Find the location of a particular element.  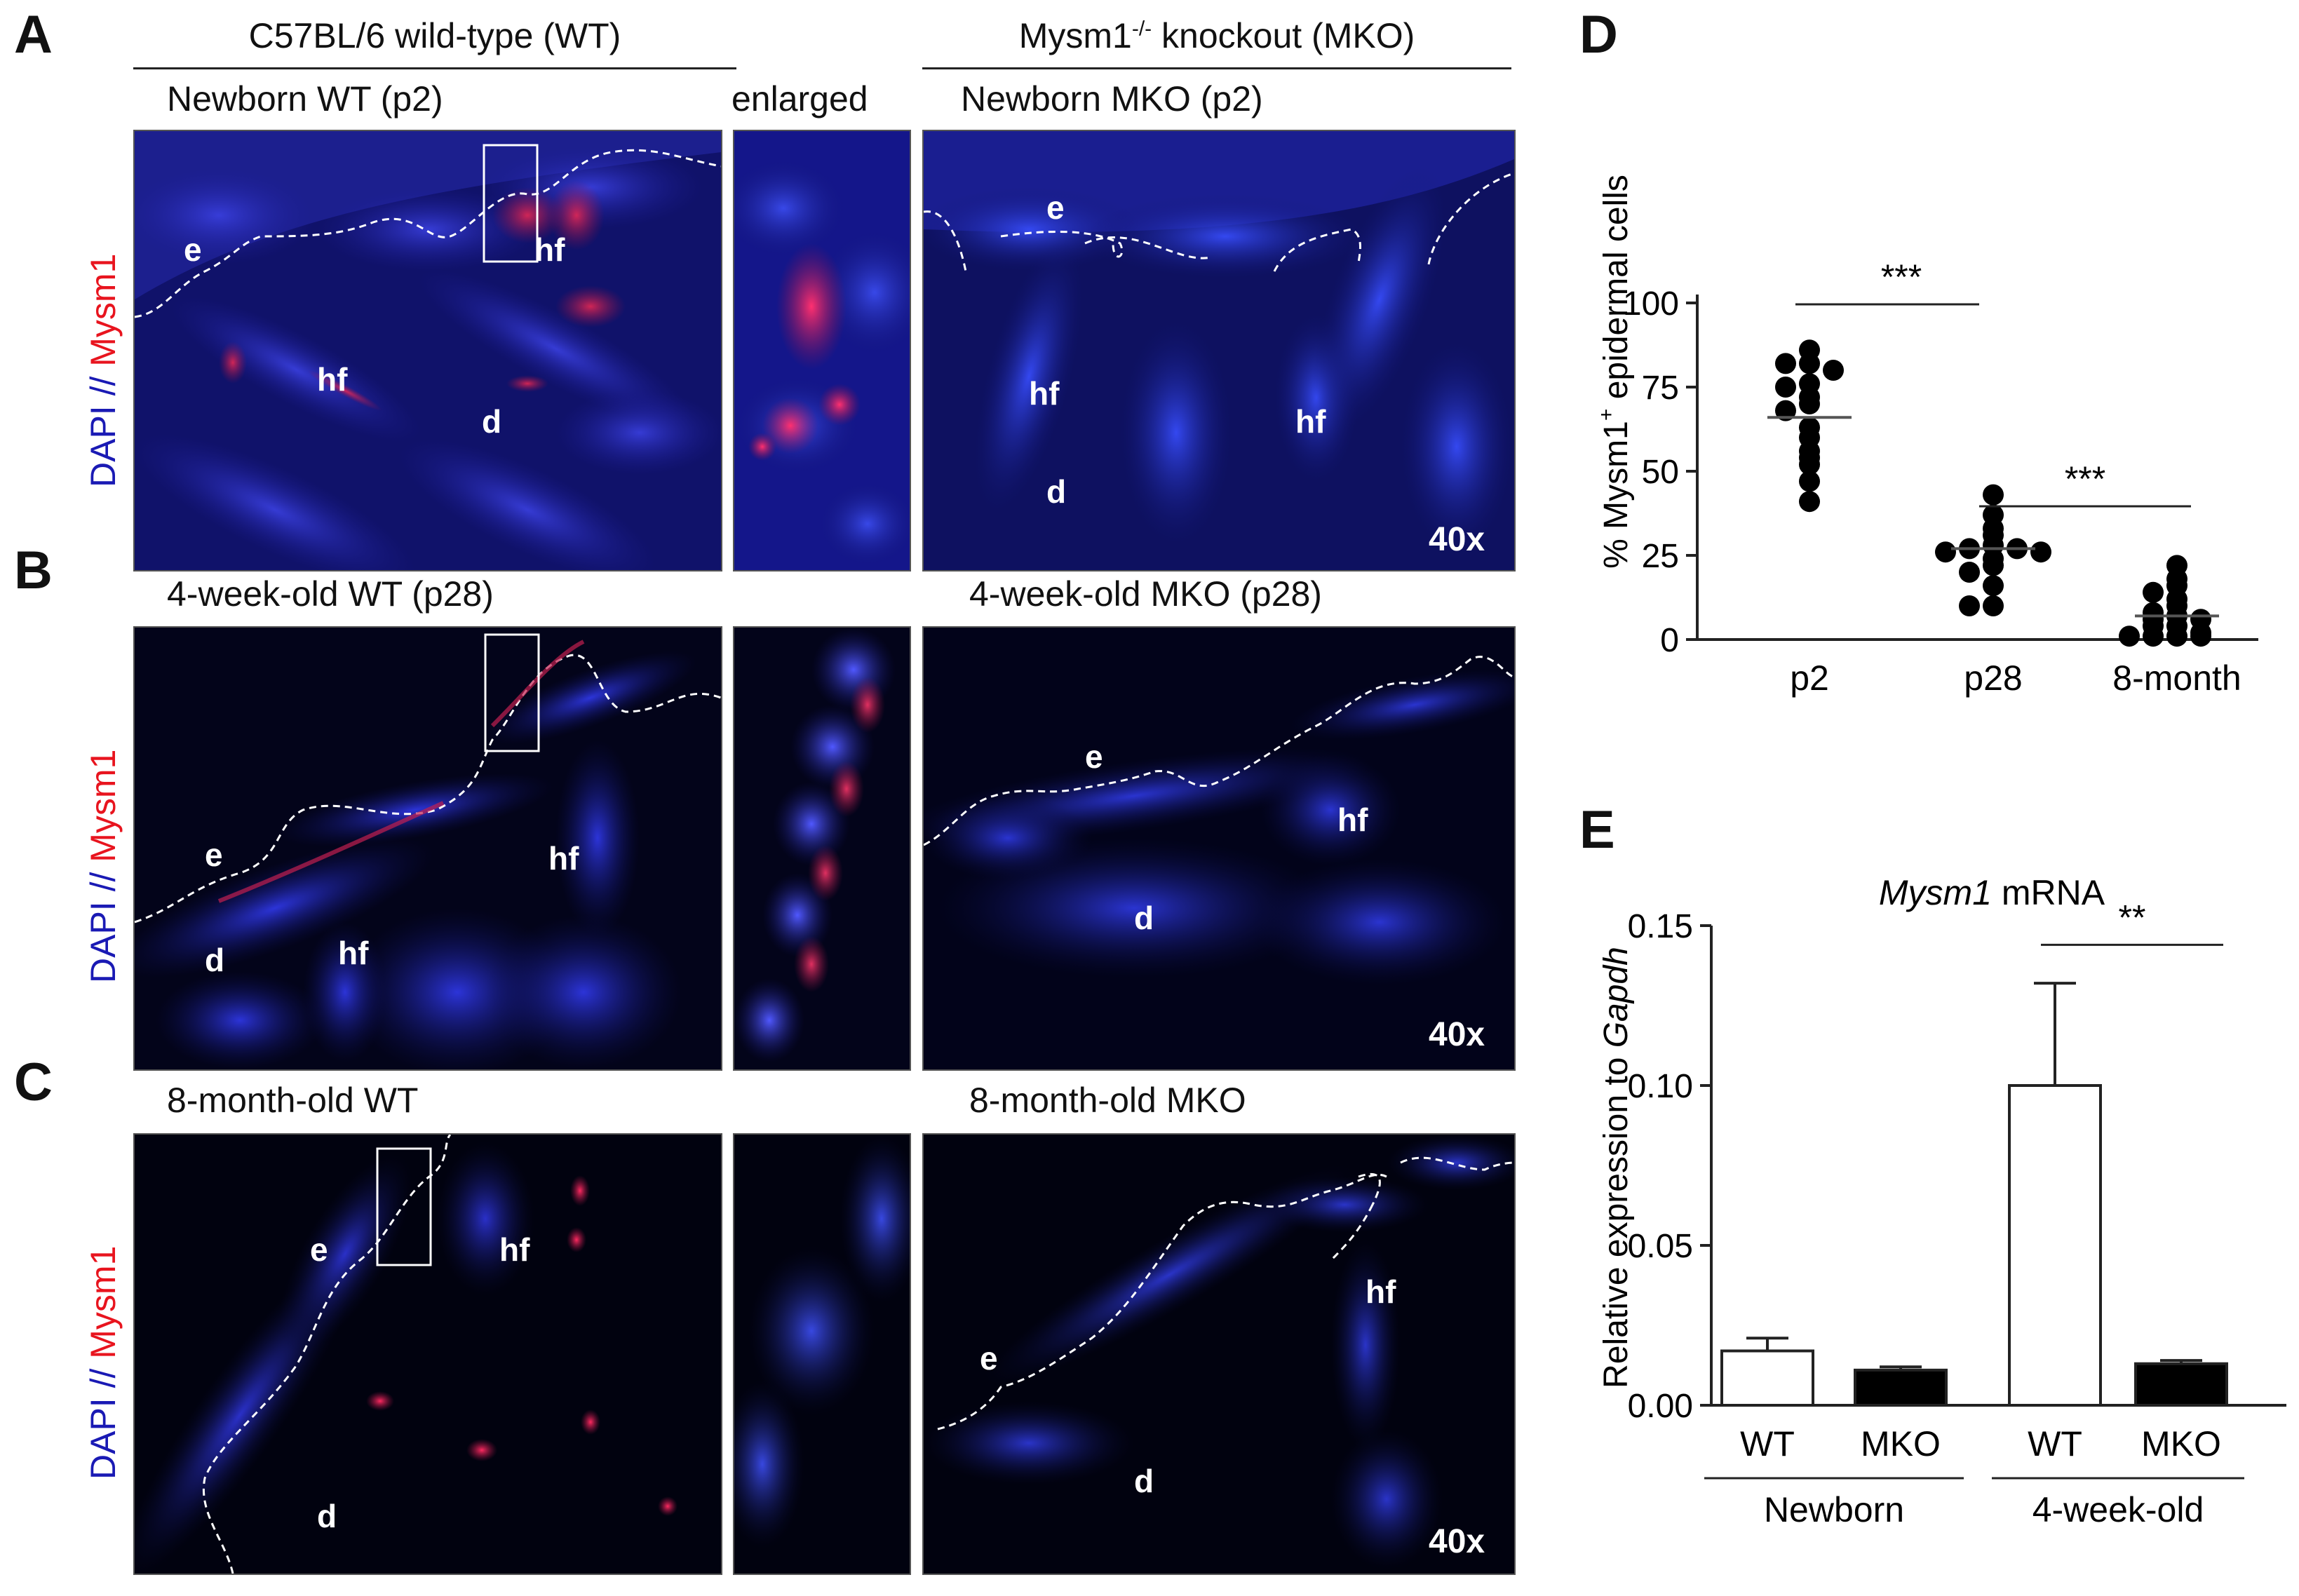

y-tick-label: 75 is located at coordinates (1660, 389).